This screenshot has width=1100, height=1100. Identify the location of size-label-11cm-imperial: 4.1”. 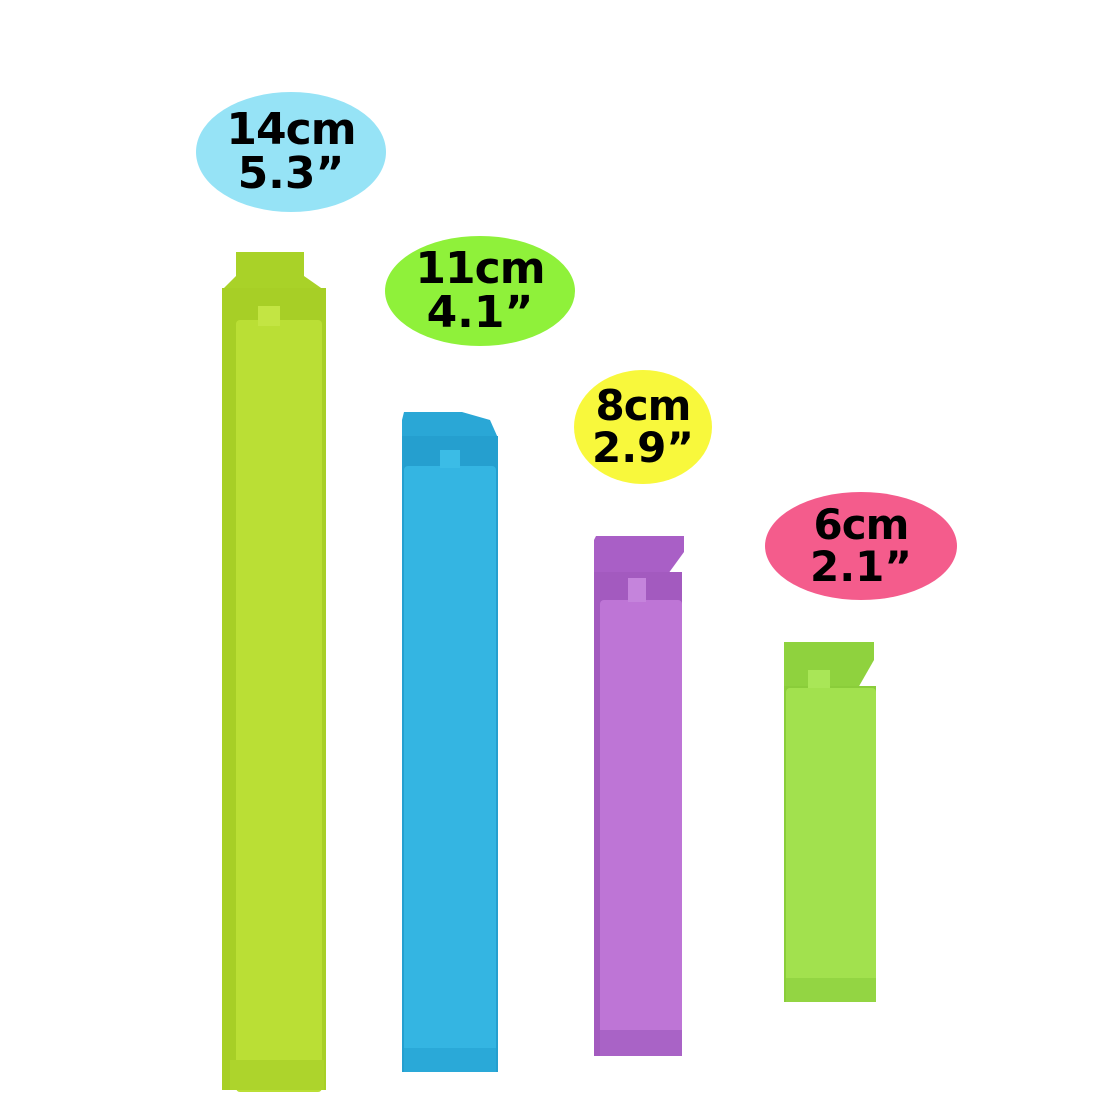
(480, 312).